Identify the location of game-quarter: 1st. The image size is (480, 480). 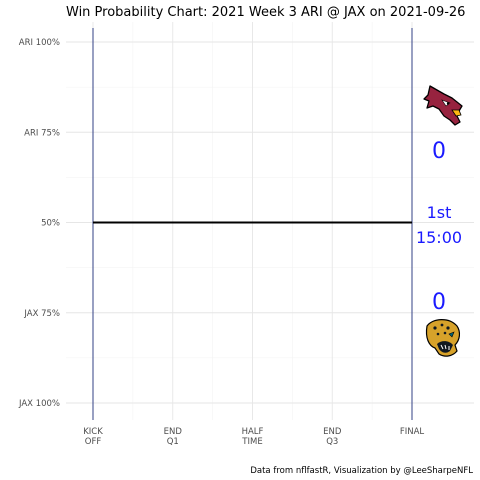
(439, 212).